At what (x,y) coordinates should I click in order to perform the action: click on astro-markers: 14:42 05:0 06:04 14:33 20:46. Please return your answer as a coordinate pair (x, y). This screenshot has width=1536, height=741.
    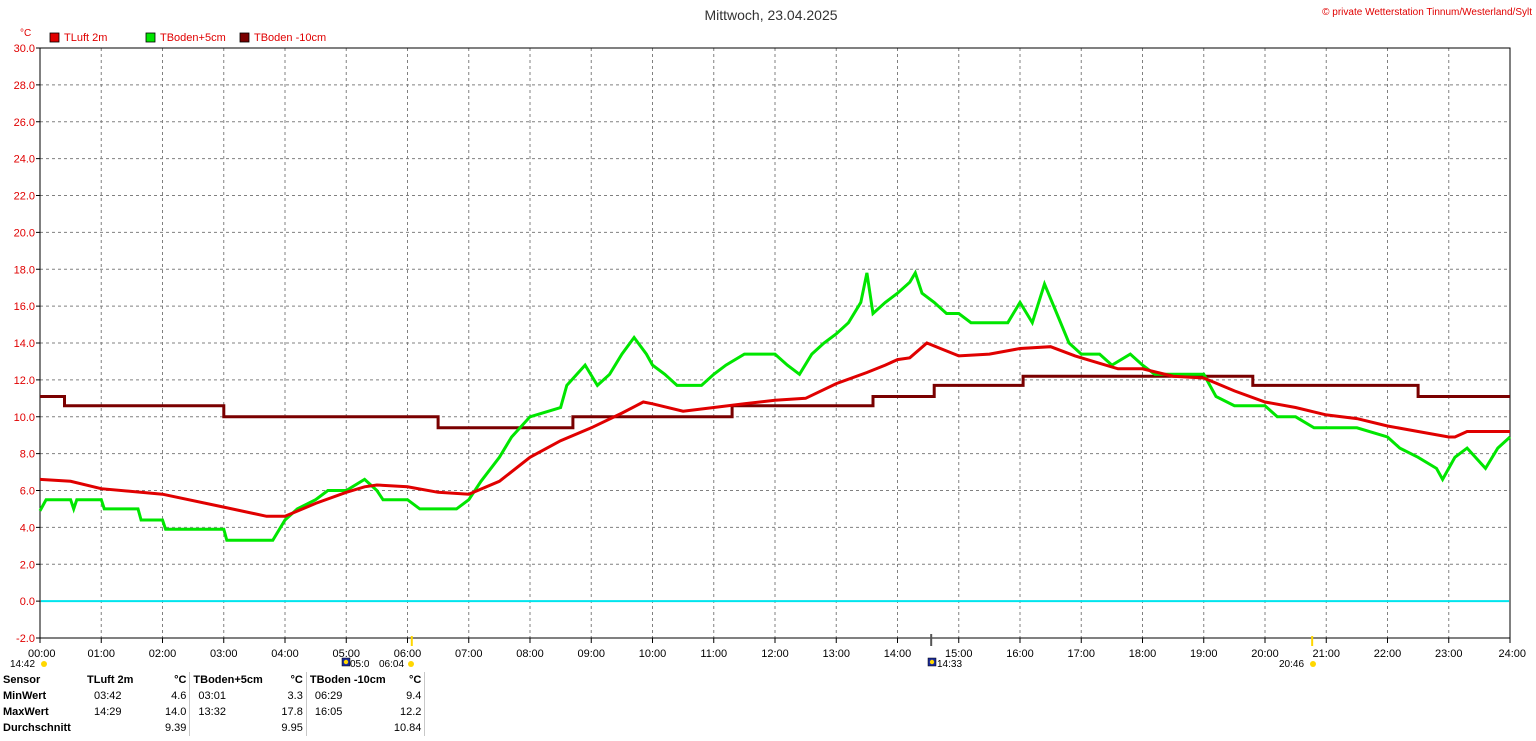
    Looking at the image, I should click on (663, 652).